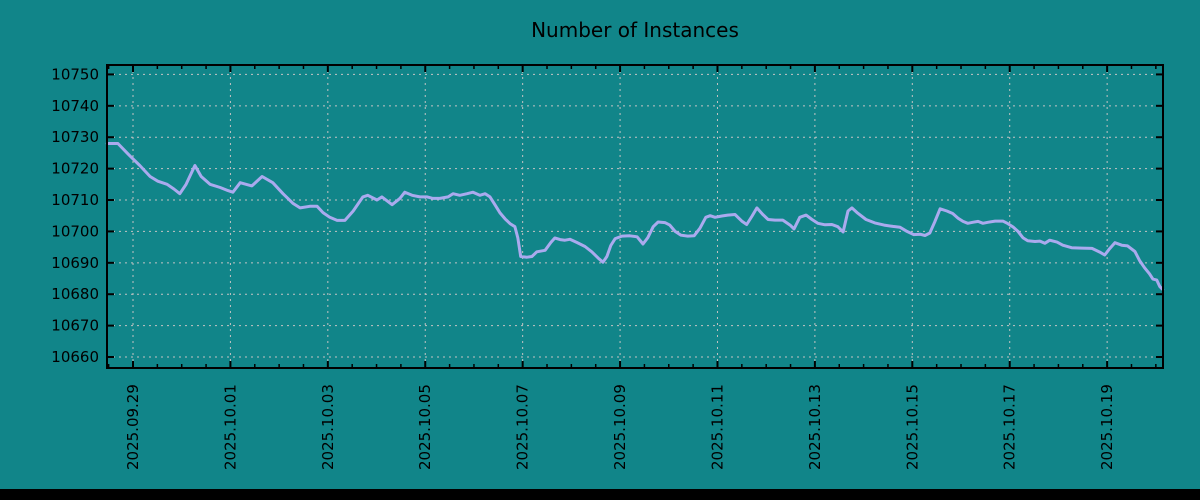 This screenshot has height=500, width=1200. What do you see at coordinates (75, 106) in the screenshot?
I see `y-tick-label: 10740` at bounding box center [75, 106].